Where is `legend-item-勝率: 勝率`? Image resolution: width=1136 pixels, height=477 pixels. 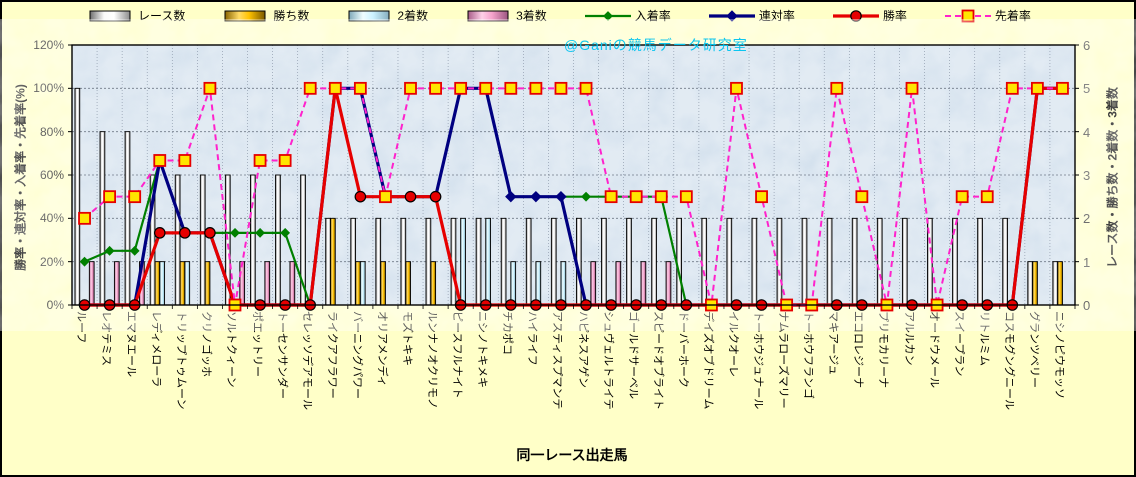
legend-item-勝率: 勝率 is located at coordinates (869, 15).